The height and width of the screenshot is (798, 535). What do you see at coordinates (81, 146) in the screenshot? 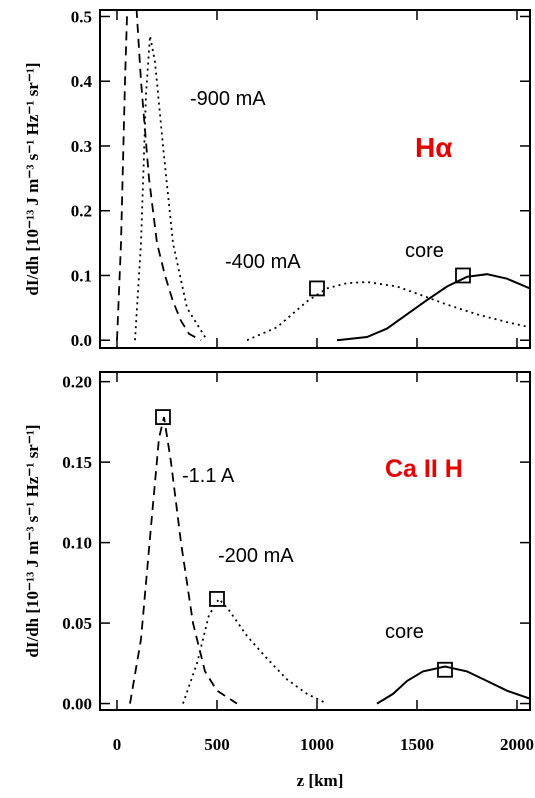
I see `y-tick-label: 0.3` at bounding box center [81, 146].